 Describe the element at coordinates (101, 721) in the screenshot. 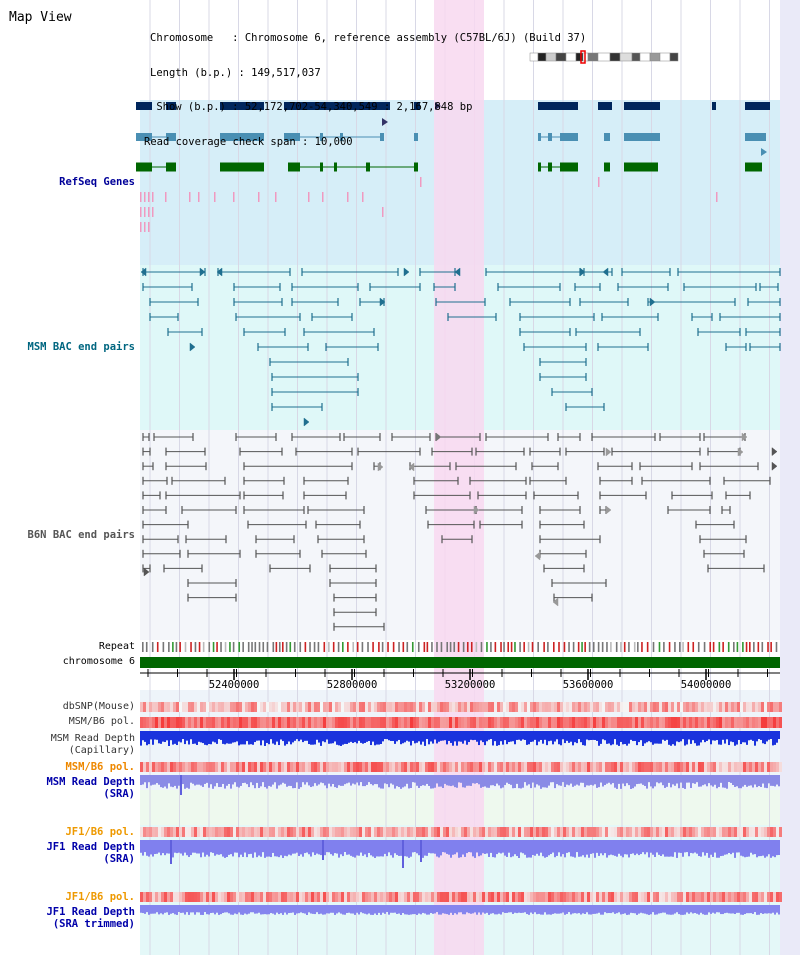

I see `track-label-msm-b6-pol: MSM/B6 pol.` at that location.